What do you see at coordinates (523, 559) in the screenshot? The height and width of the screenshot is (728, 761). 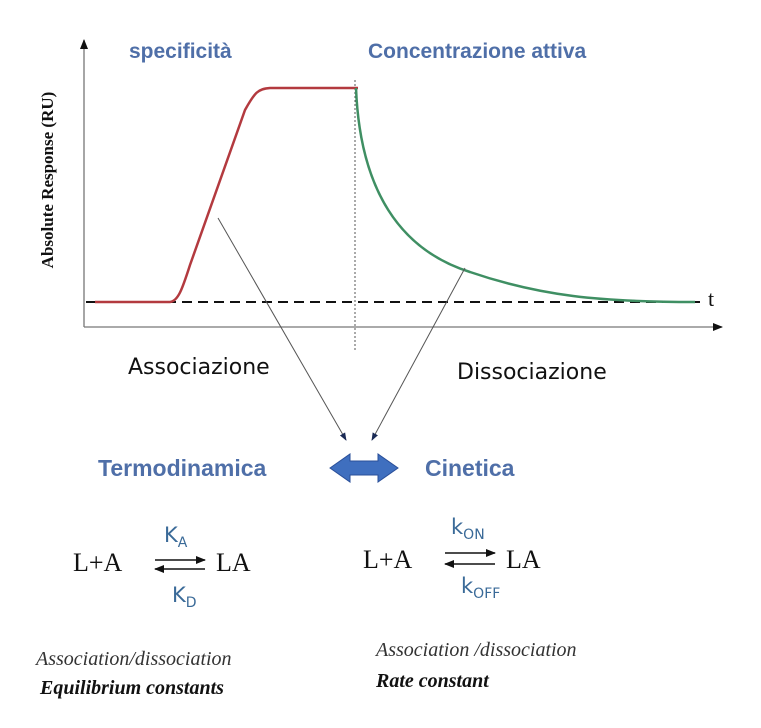 I see `kinetics-product: LA` at bounding box center [523, 559].